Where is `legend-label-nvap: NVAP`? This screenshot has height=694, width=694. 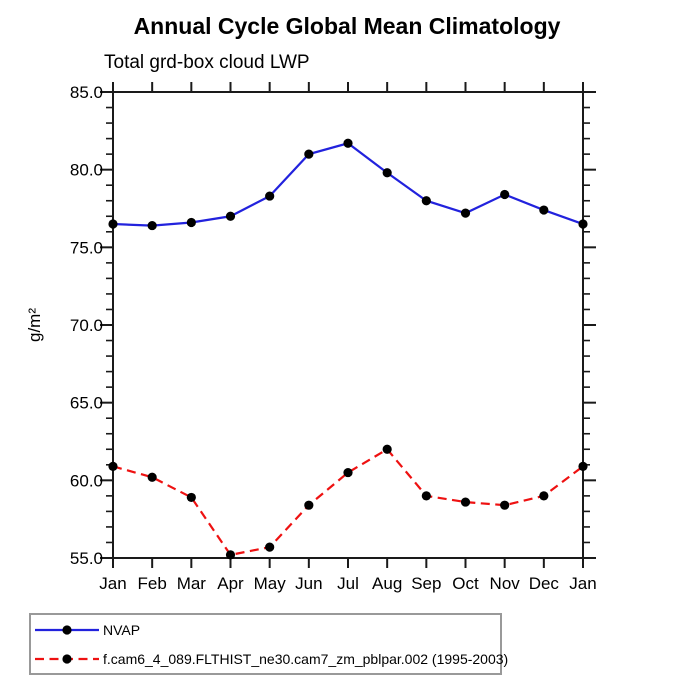
legend-label-nvap: NVAP is located at coordinates (122, 629).